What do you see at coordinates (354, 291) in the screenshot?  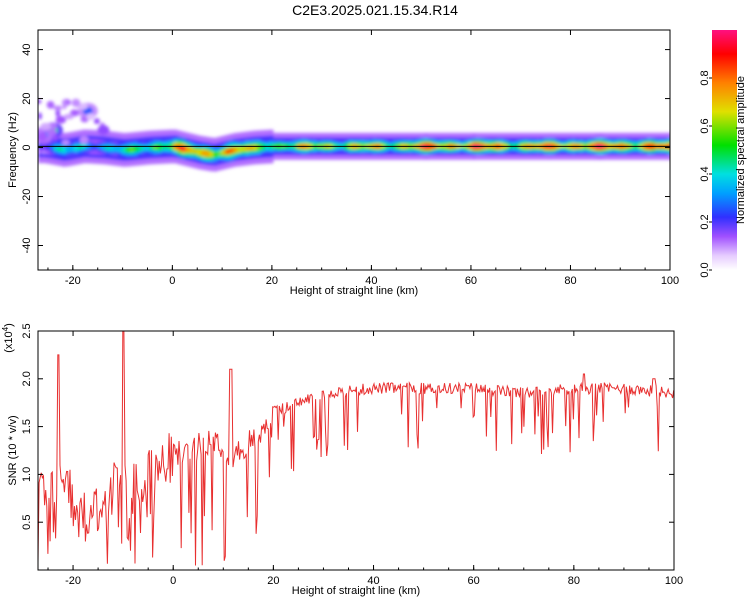 I see `spectrogram-xlabel: Height of straight line (km)` at bounding box center [354, 291].